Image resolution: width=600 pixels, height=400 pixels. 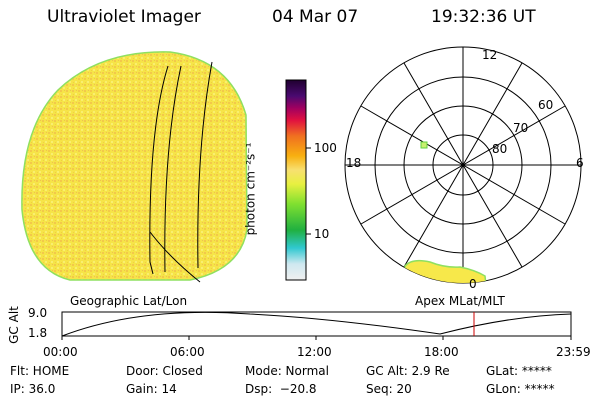 I want to click on altitude-tick-min: 1.8, so click(x=38, y=333).